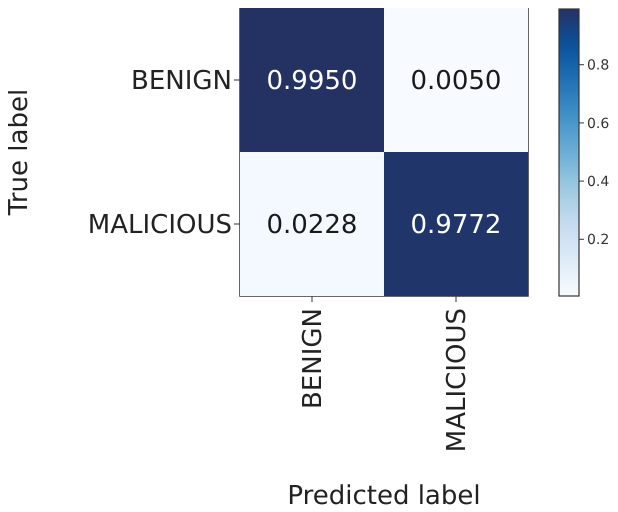 This screenshot has height=512, width=618. I want to click on data-label: 0.0228, so click(312, 225).